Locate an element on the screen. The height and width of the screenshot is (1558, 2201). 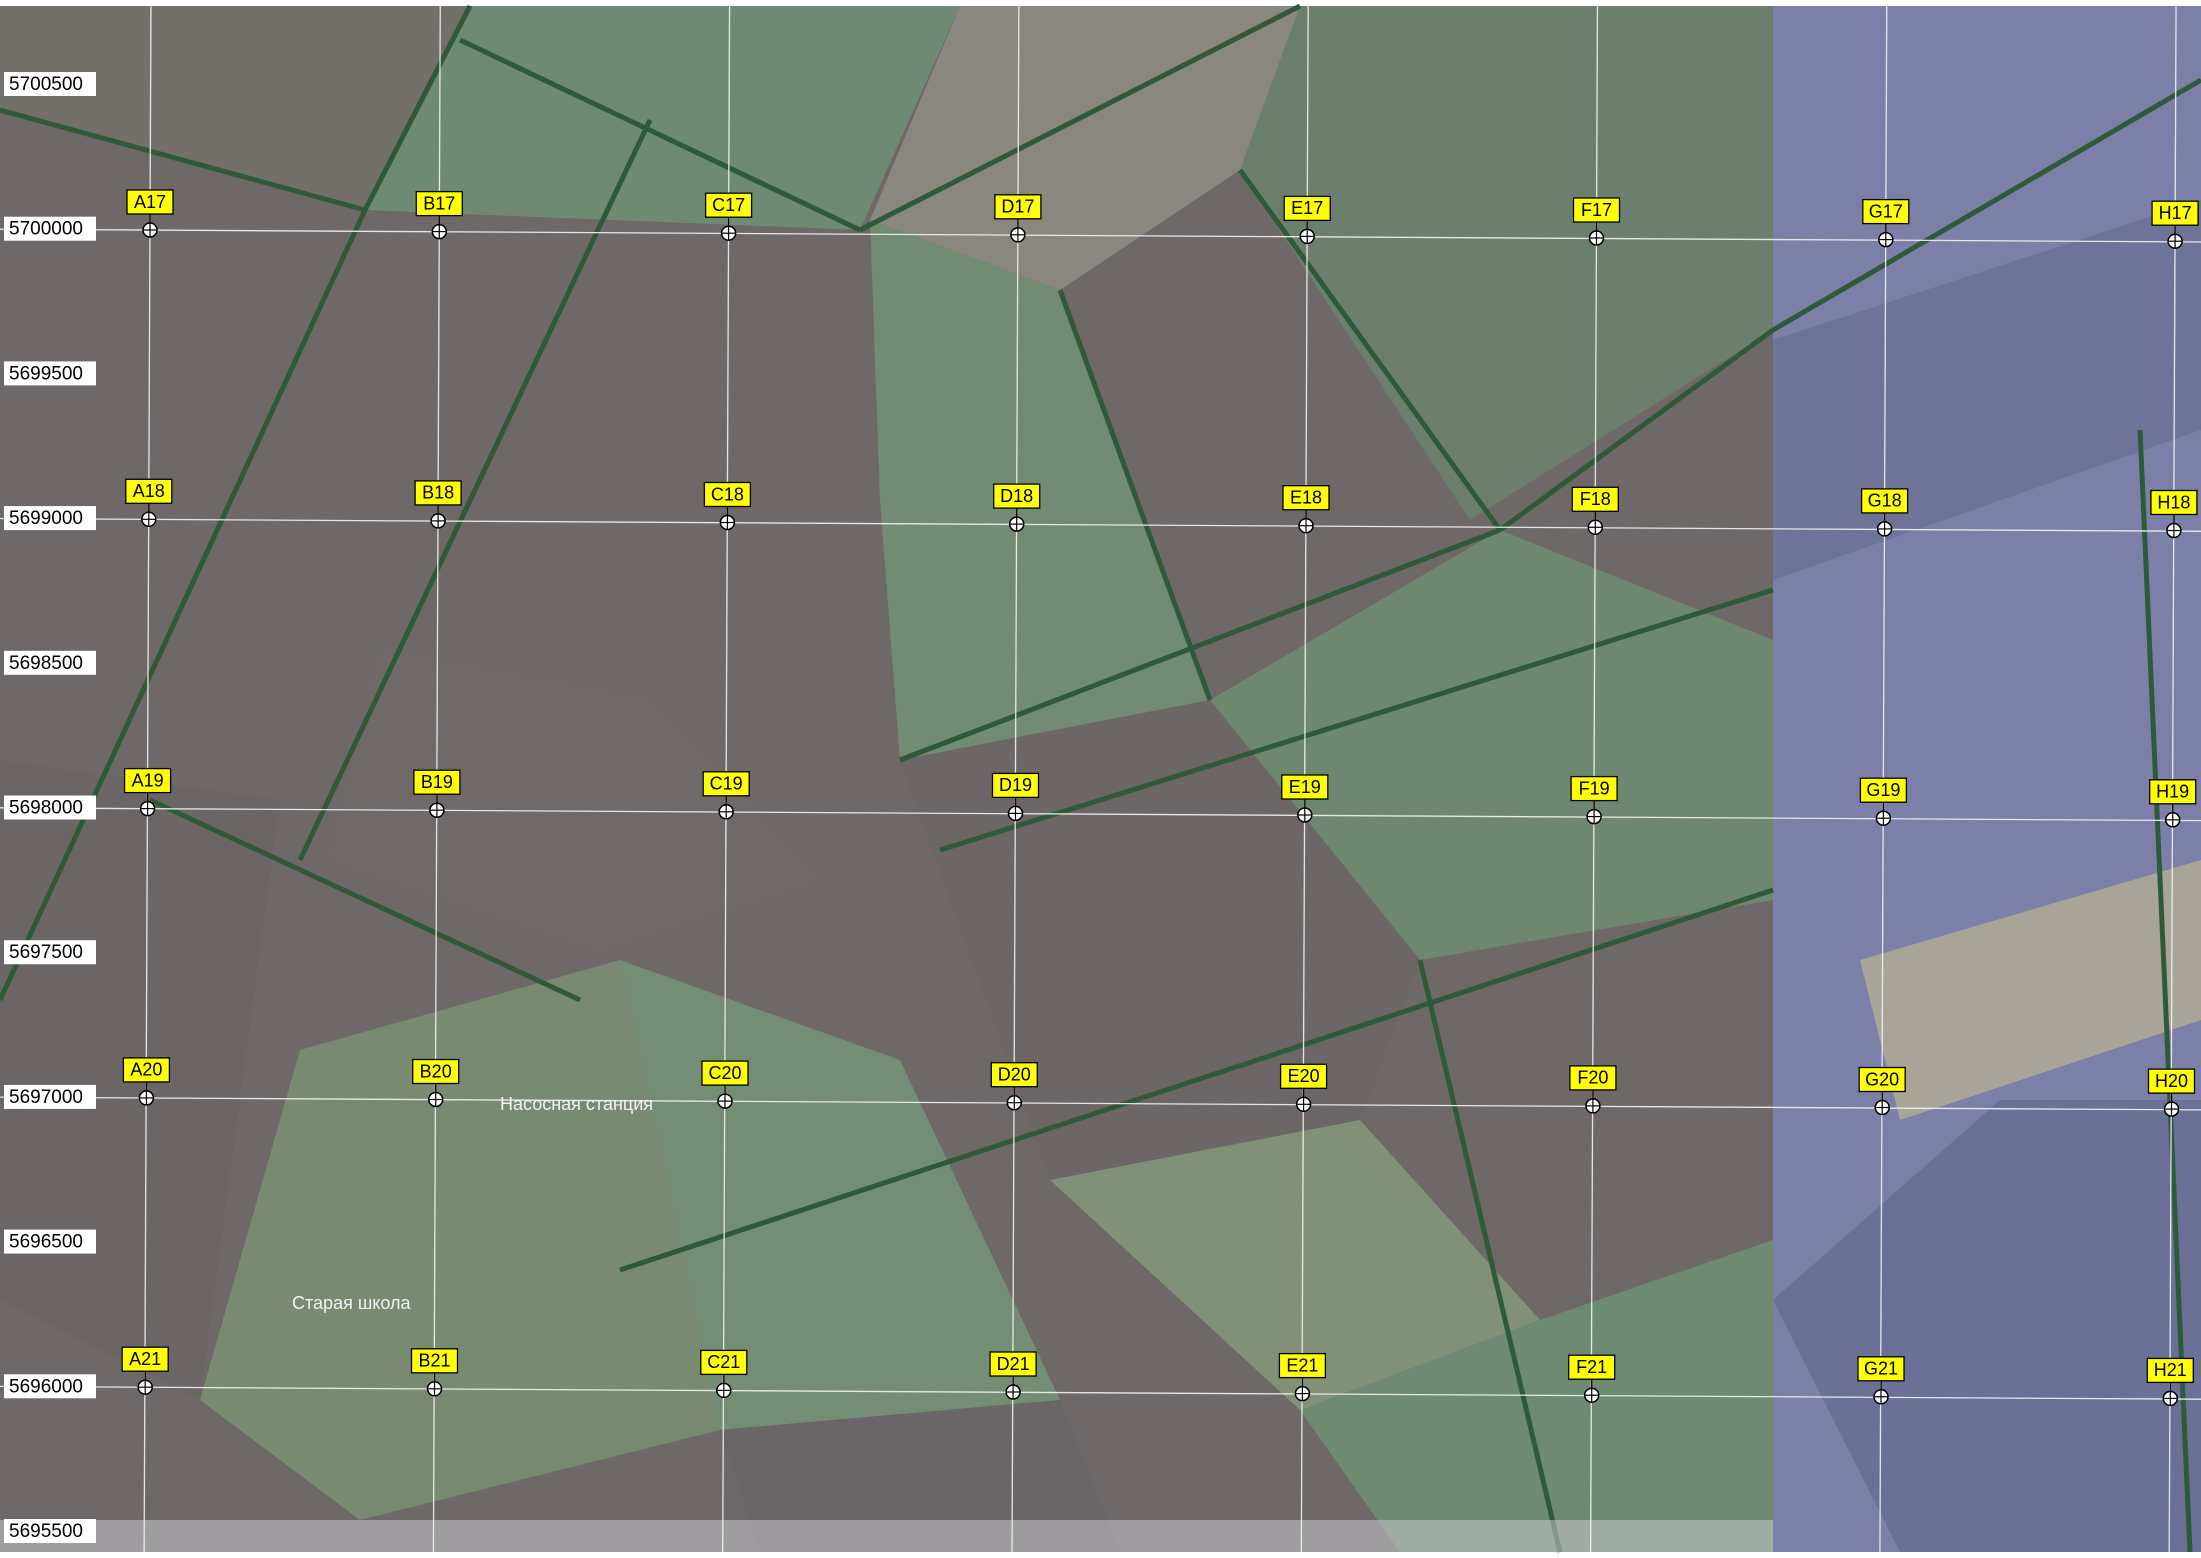
point-label: A17 is located at coordinates (150, 202).